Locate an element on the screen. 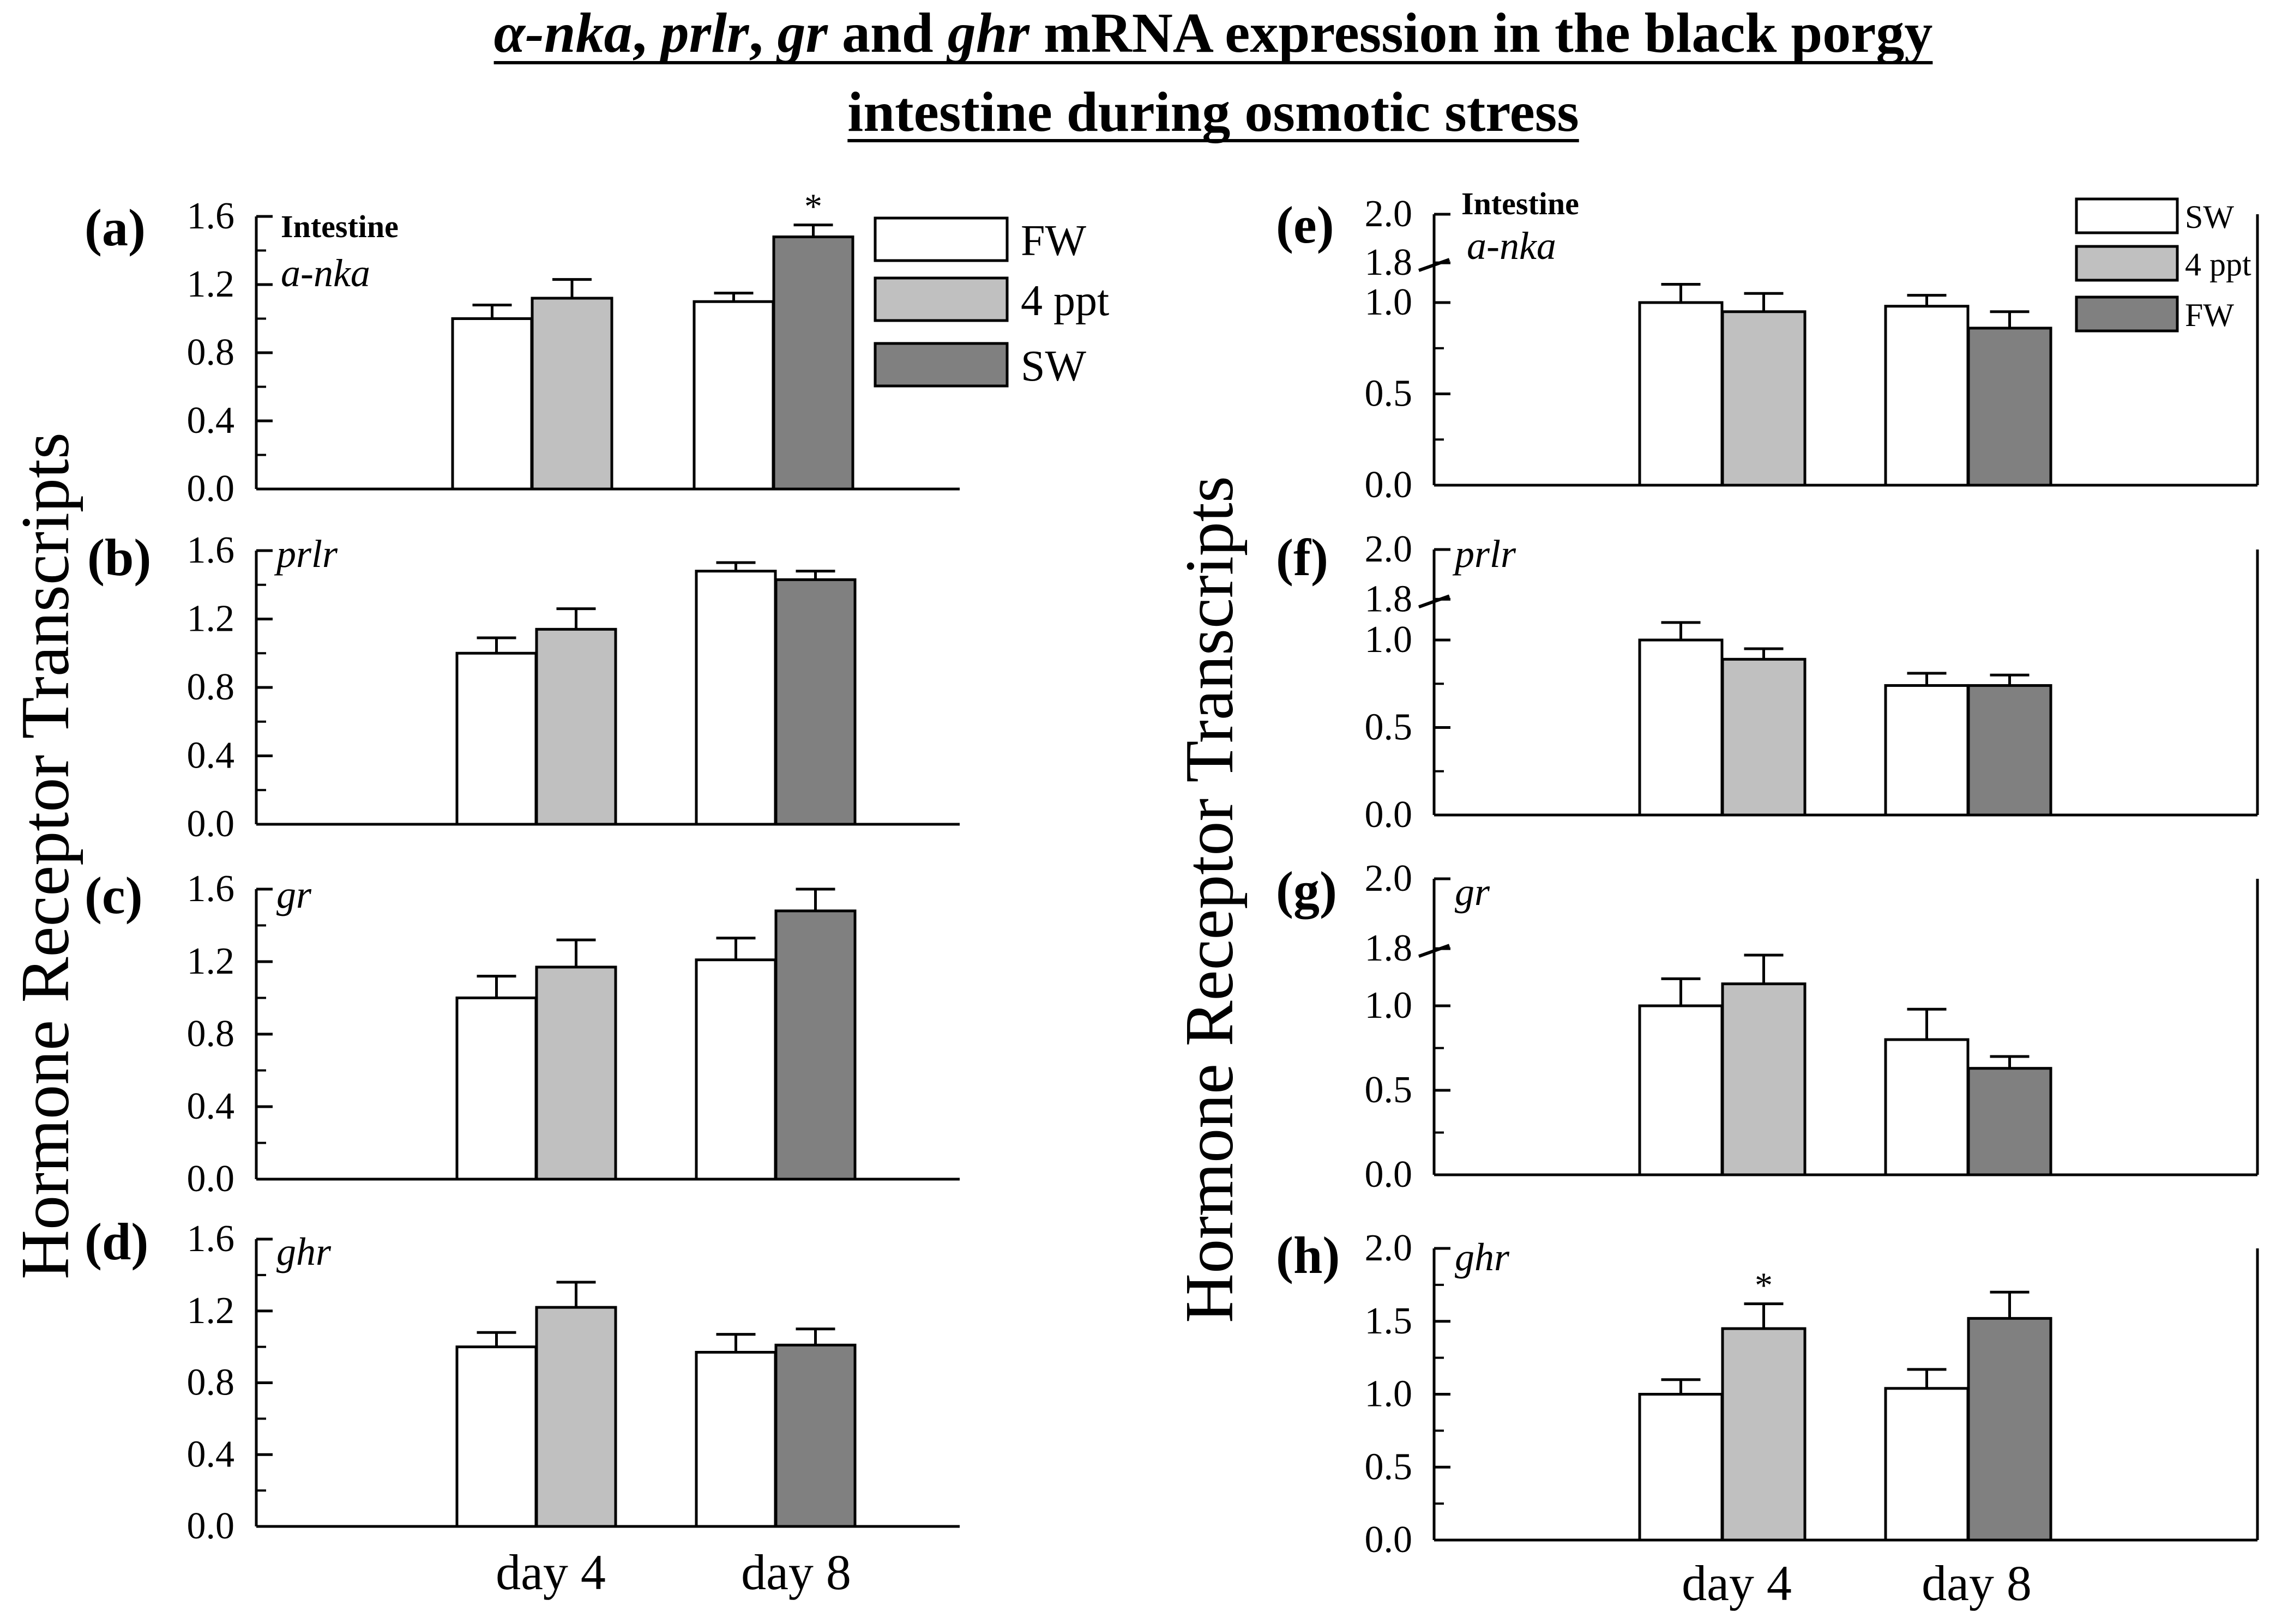 The width and height of the screenshot is (2270, 1624). legend-left-label-3: SW is located at coordinates (1053, 366).